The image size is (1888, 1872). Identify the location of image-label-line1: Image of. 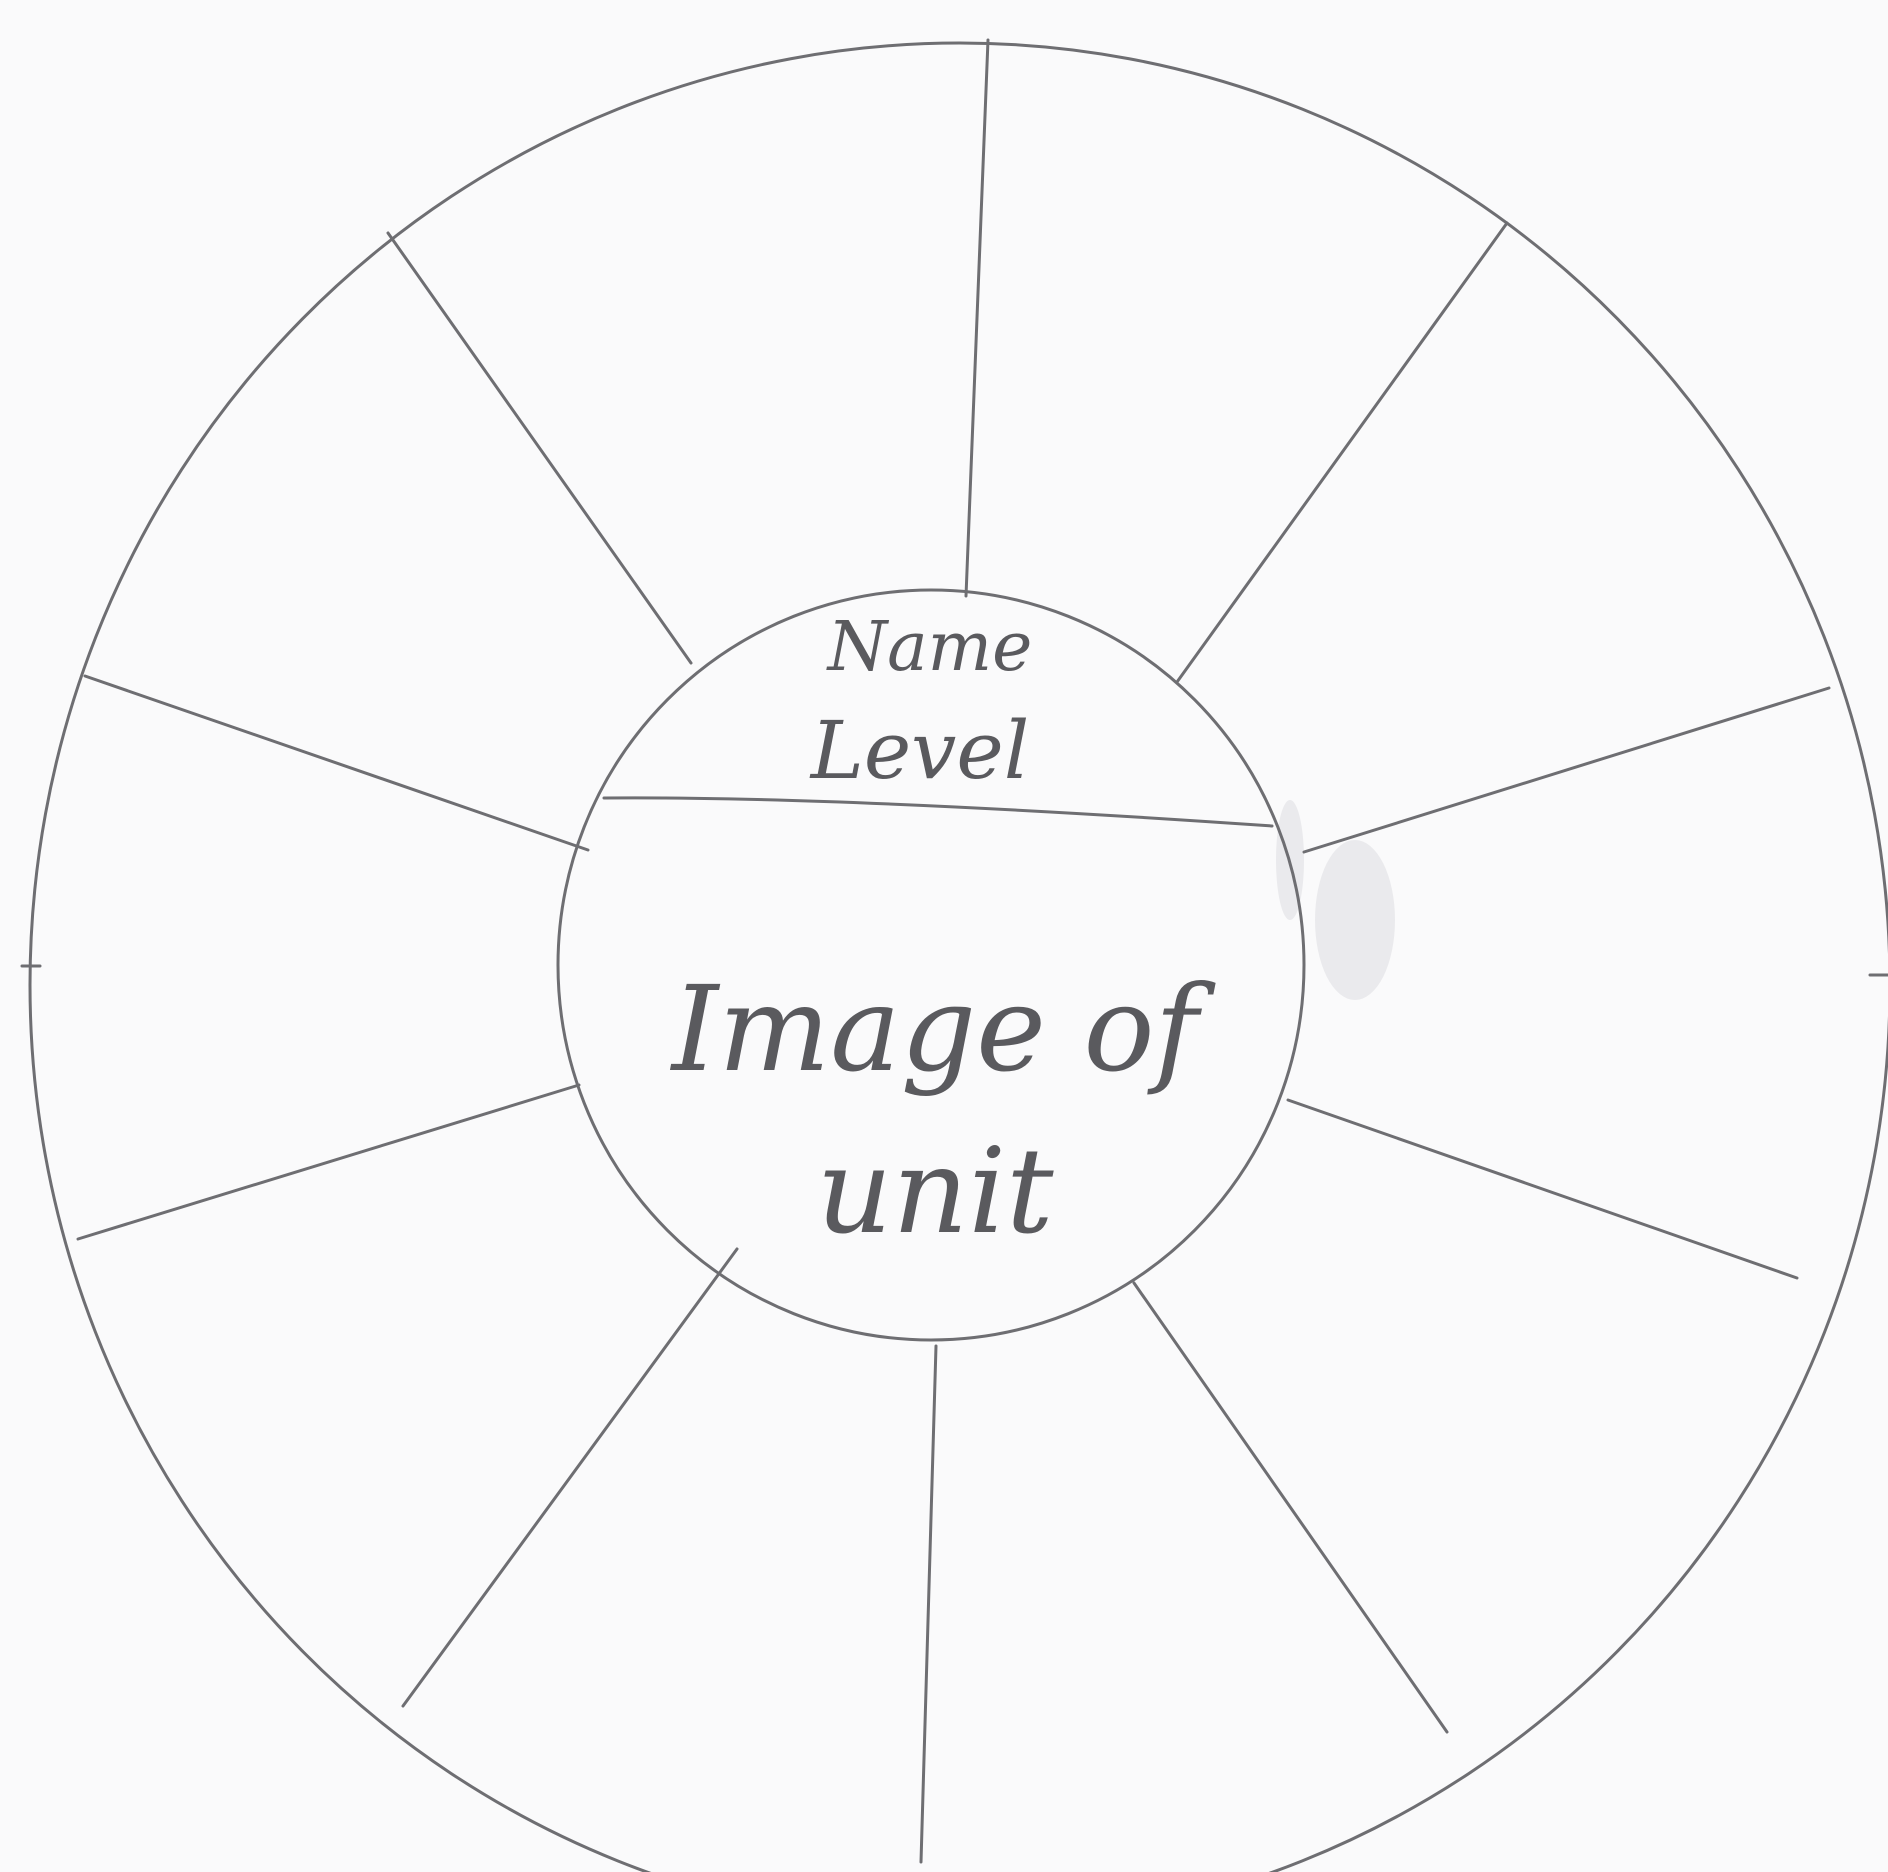
(943, 1029).